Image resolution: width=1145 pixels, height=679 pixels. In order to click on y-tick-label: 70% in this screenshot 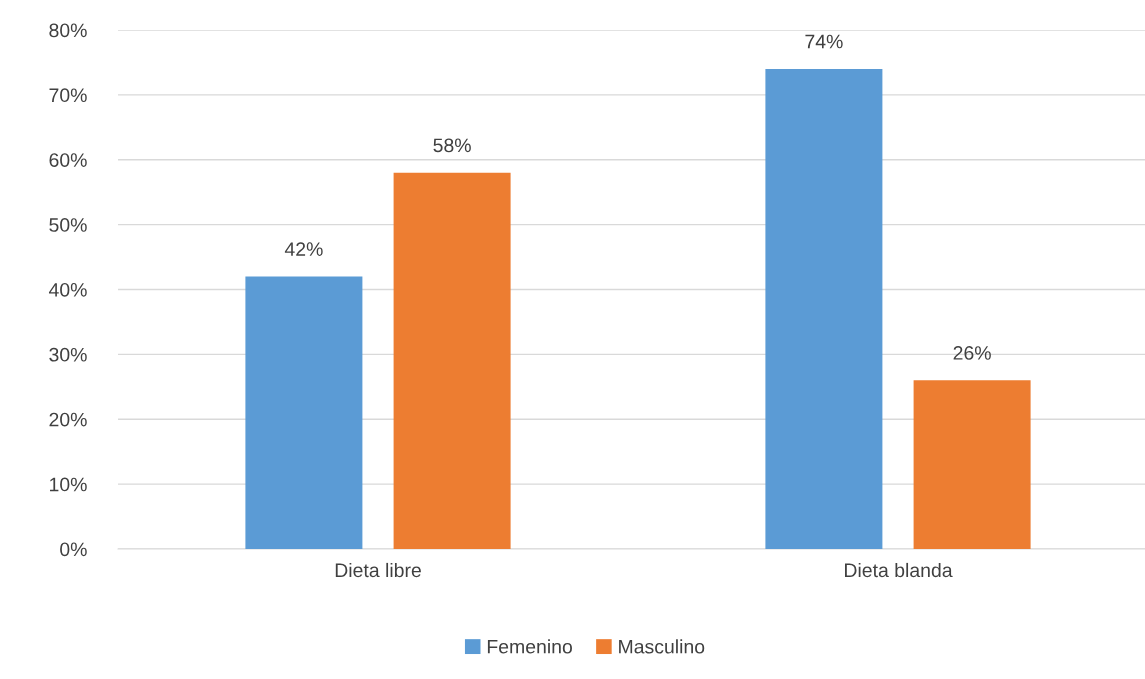, I will do `click(68, 95)`.